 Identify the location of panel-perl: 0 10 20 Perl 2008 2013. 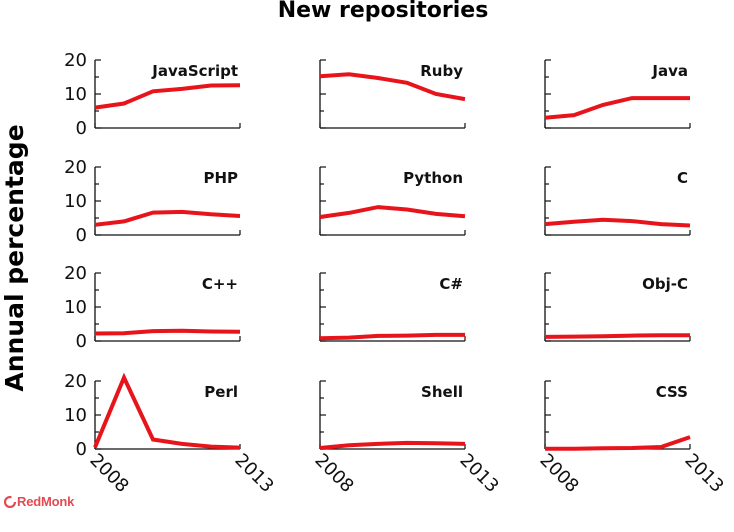
(171, 434).